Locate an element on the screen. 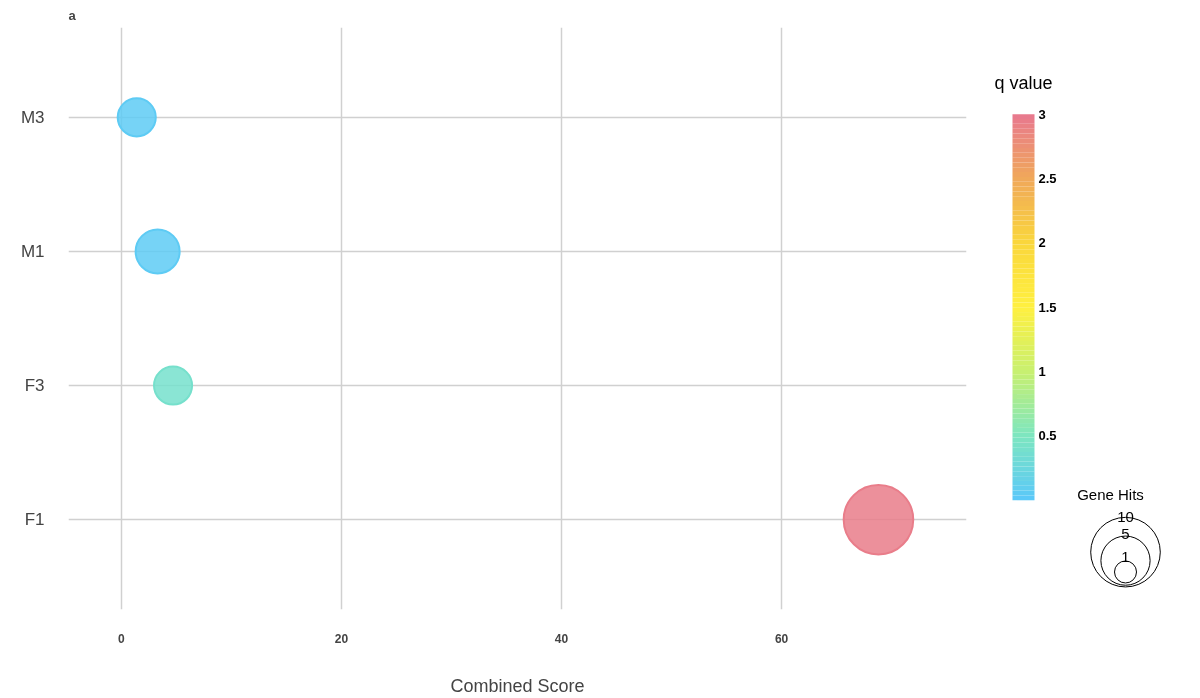 The image size is (1200, 698). y-tick-label: M3 is located at coordinates (32, 117).